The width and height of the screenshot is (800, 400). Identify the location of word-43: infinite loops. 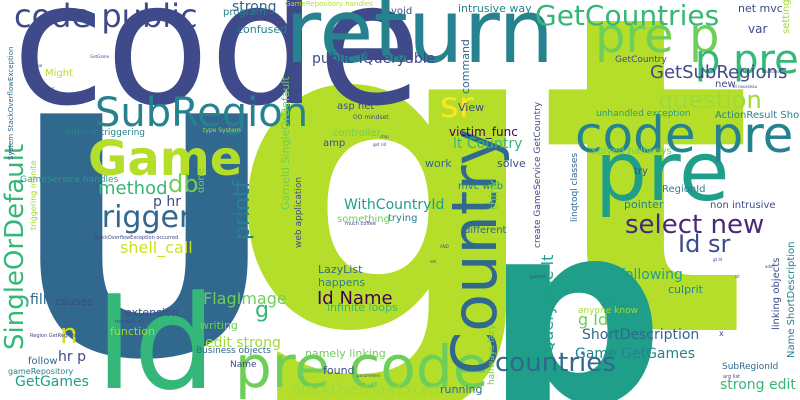
(362, 307).